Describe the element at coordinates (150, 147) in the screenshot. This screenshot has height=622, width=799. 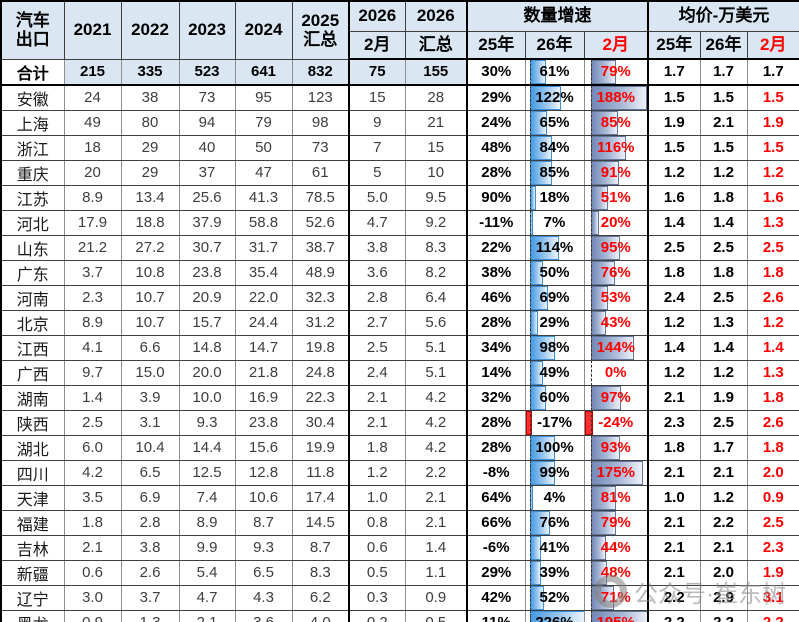
I see `volume-cell: 29` at that location.